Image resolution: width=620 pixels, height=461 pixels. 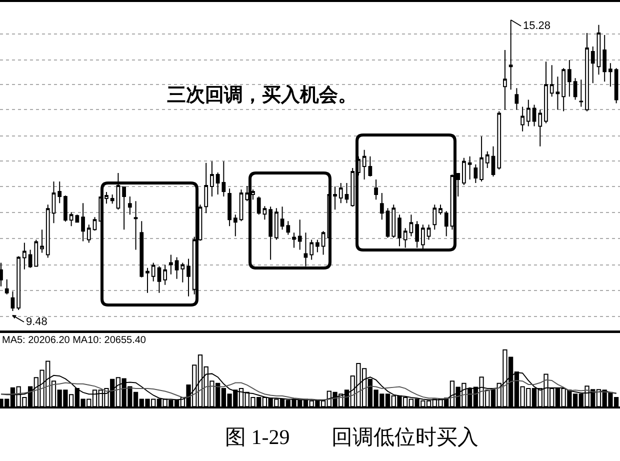 What do you see at coordinates (352, 437) in the screenshot?
I see `caption: 图 1-29 回调低位时买入` at bounding box center [352, 437].